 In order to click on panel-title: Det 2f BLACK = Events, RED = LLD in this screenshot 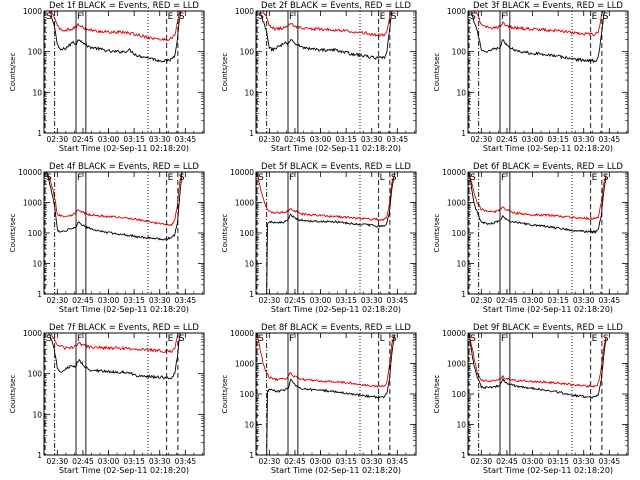, I will do `click(336, 6)`.